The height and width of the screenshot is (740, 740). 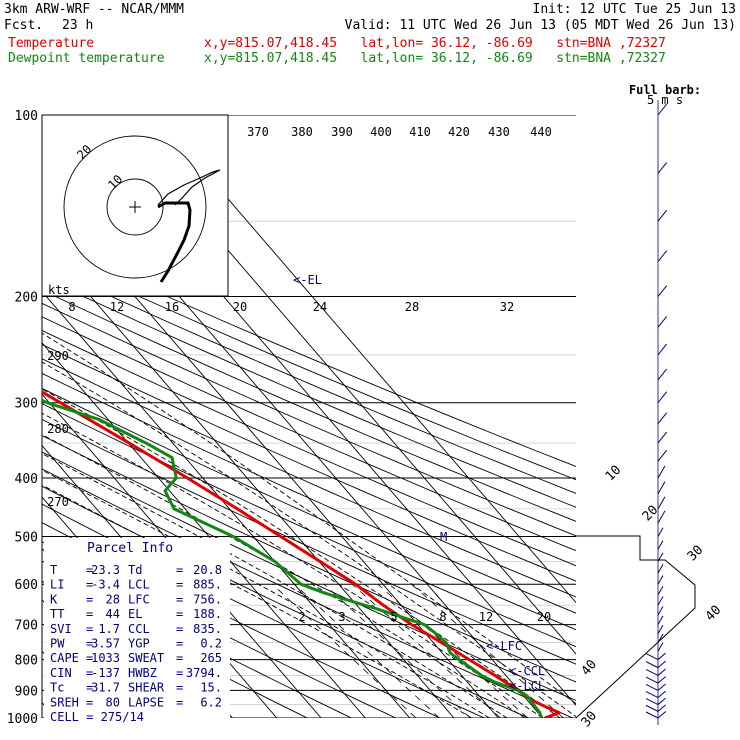 What do you see at coordinates (696, 554) in the screenshot?
I see `wind-speed-label: 30` at bounding box center [696, 554].